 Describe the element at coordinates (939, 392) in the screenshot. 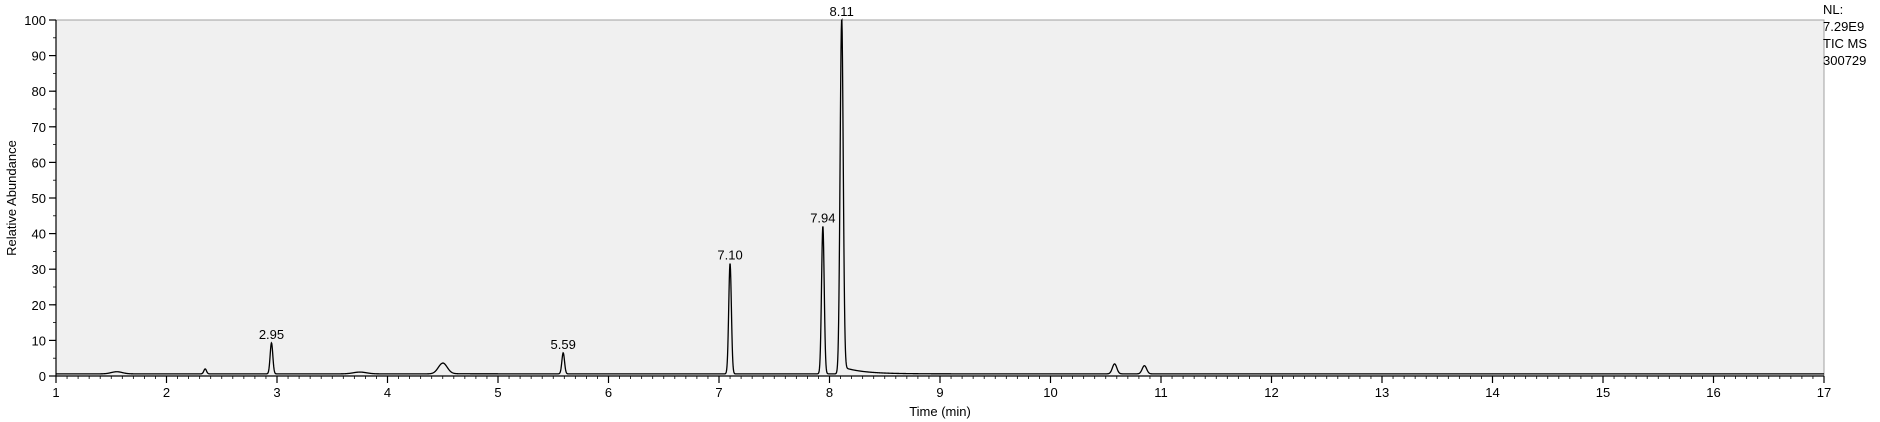

I see `x-tick-label: 9` at that location.